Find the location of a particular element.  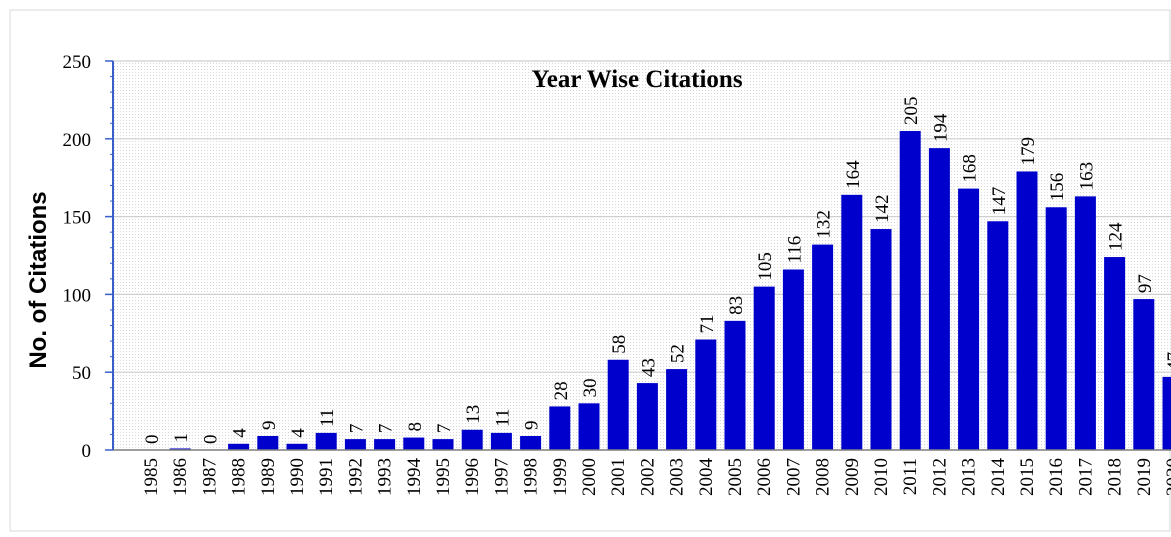

x-tick-label: 2015 is located at coordinates (1027, 477).